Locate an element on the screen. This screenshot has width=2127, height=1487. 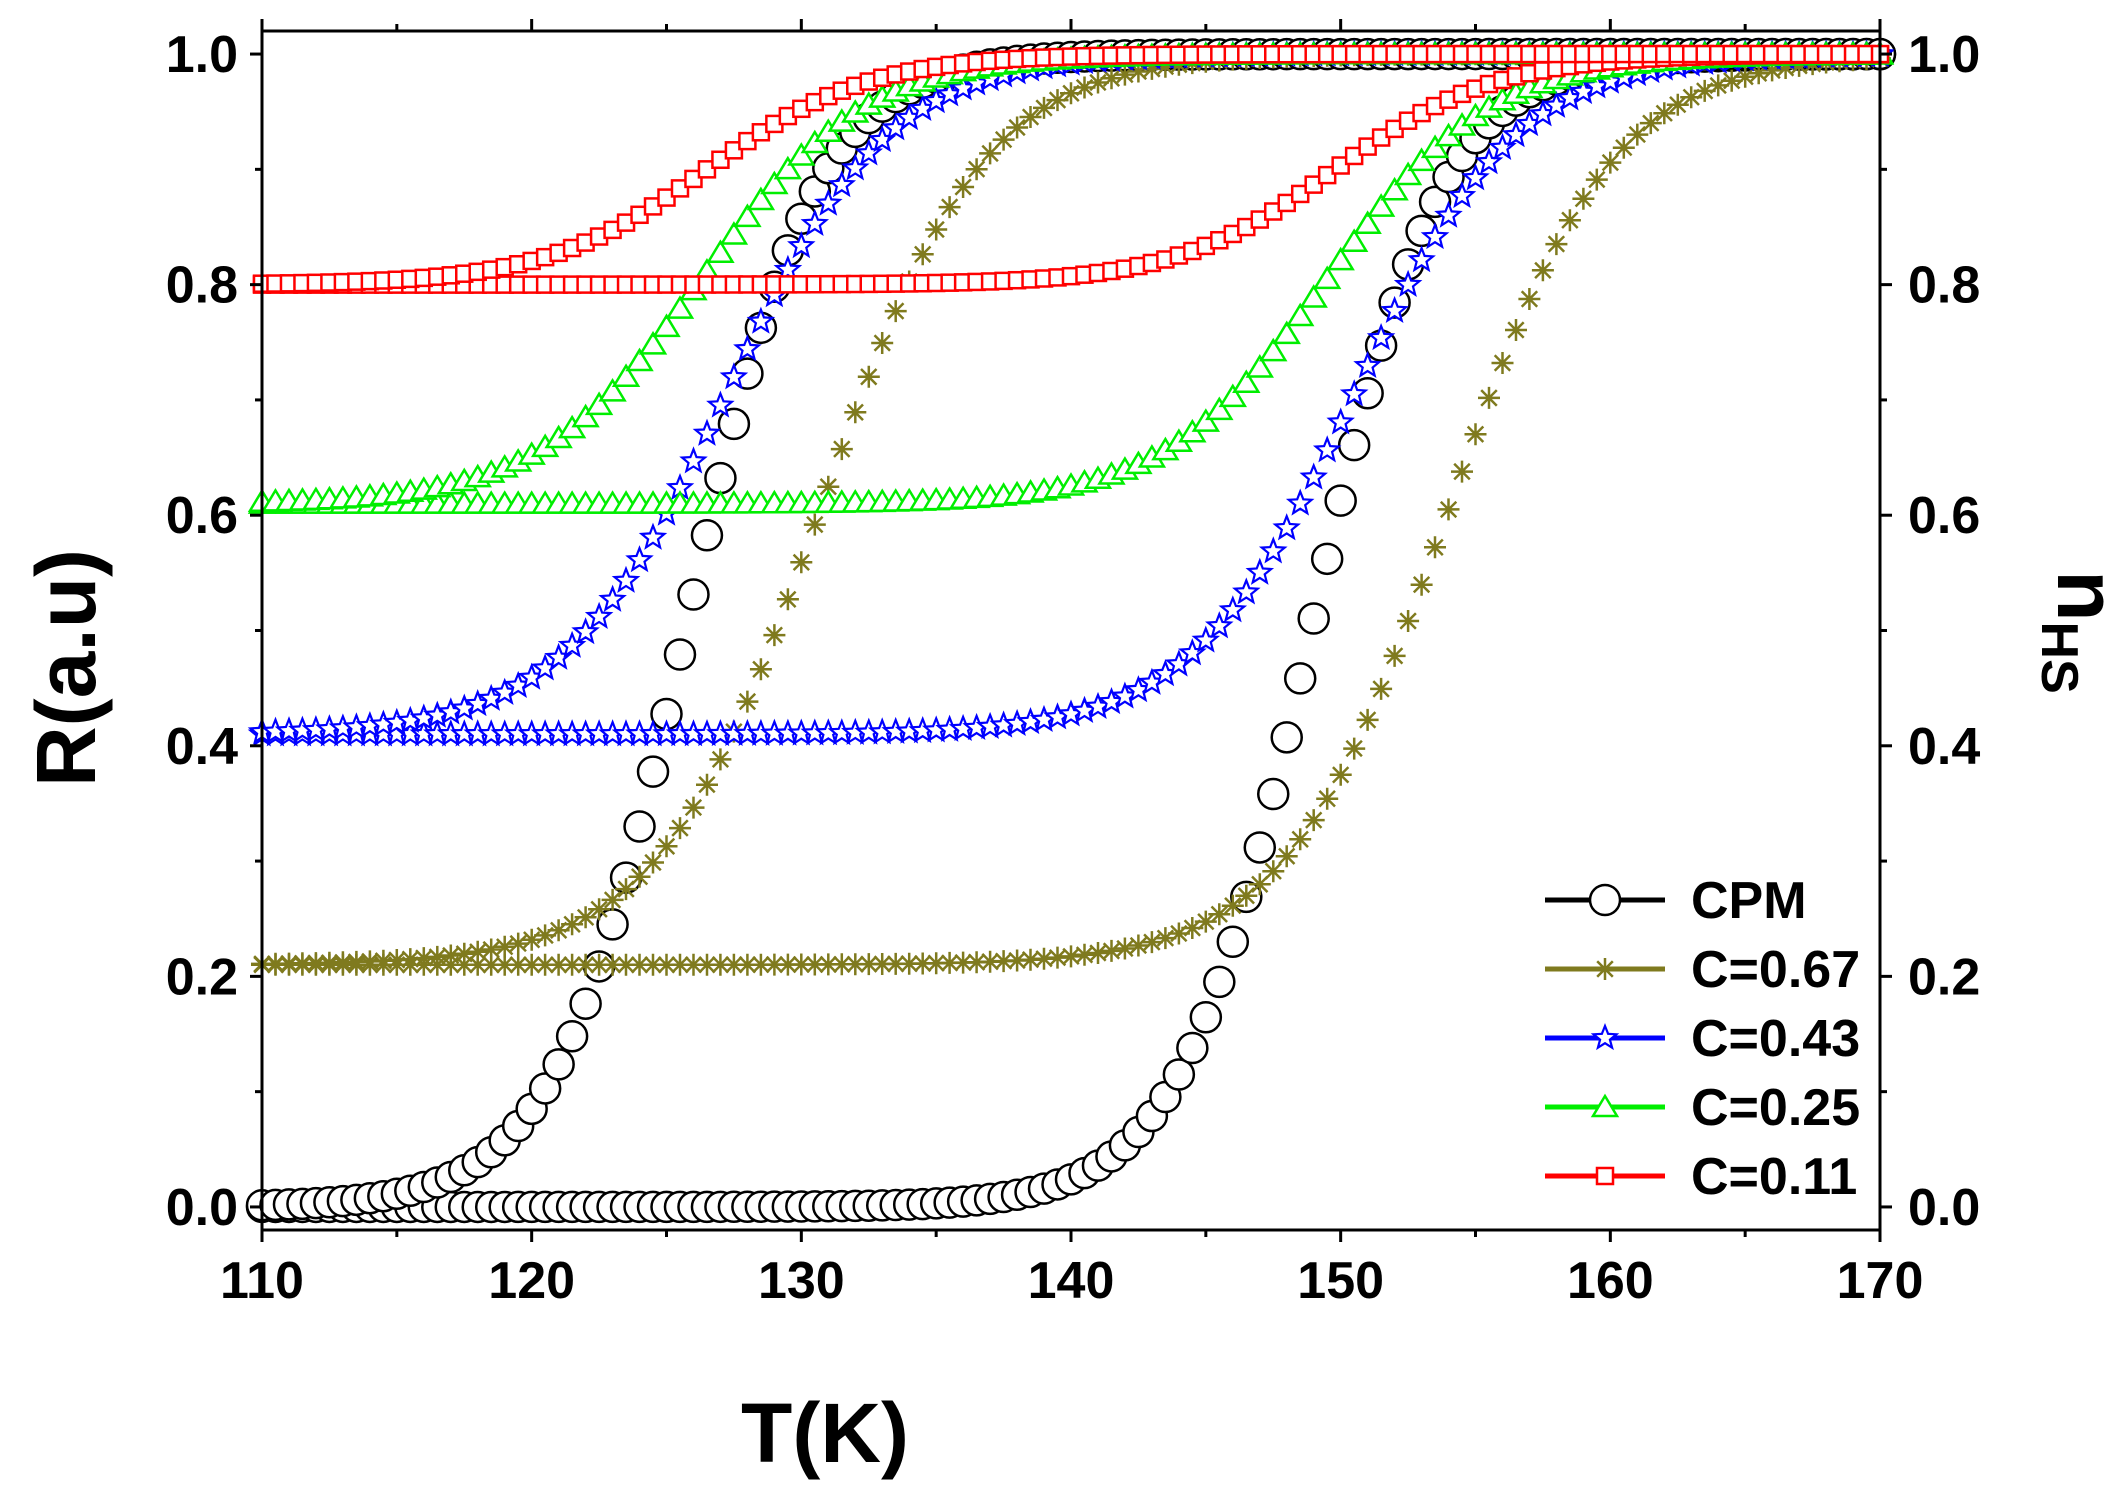
legend-label: C=0.11 is located at coordinates (1774, 1177).